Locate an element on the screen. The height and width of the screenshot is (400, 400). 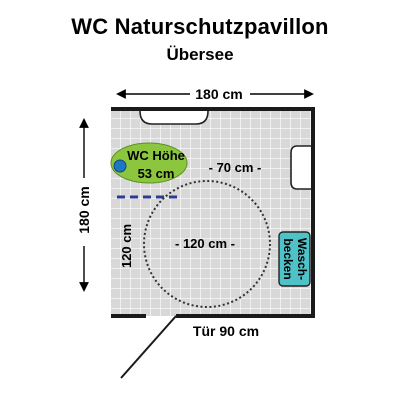
wc-toilet is located at coordinates (149, 163).